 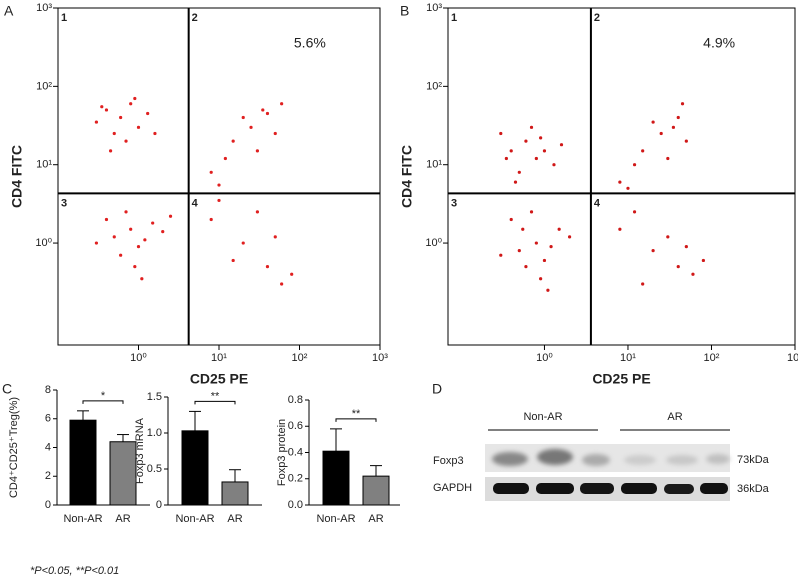 What do you see at coordinates (7, 389) in the screenshot?
I see `panel-letter: C` at bounding box center [7, 389].